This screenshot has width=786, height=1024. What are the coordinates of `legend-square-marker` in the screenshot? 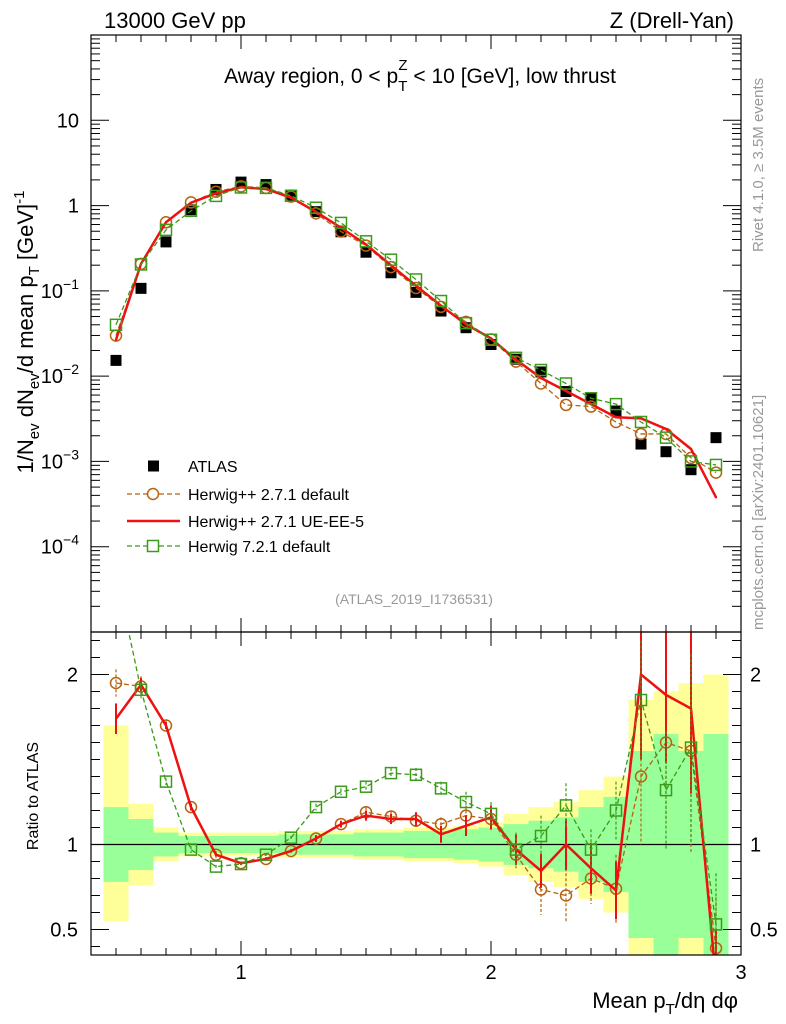 It's located at (153, 546).